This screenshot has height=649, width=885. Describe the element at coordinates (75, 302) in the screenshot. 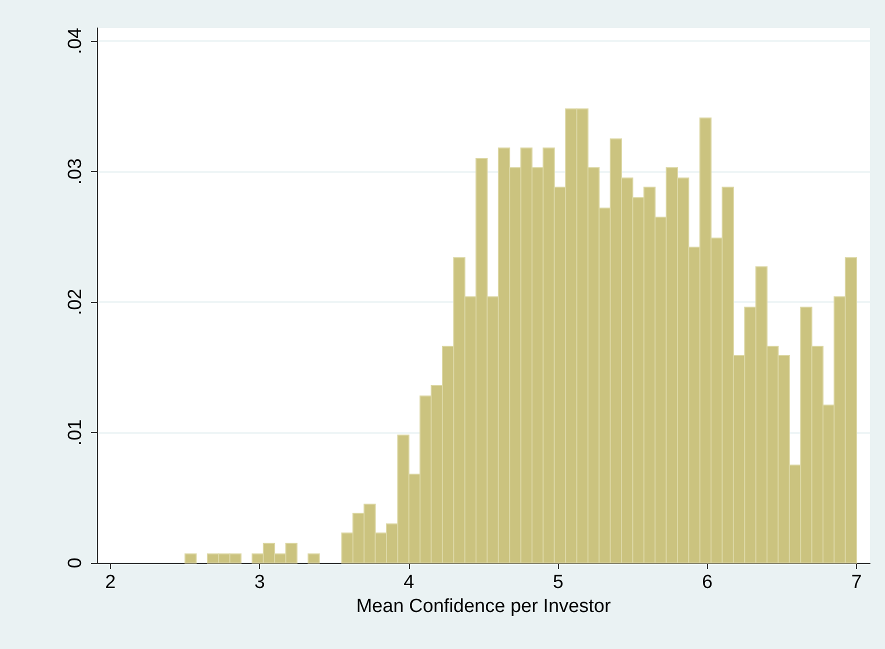

I see `y-tick-label: .02` at that location.